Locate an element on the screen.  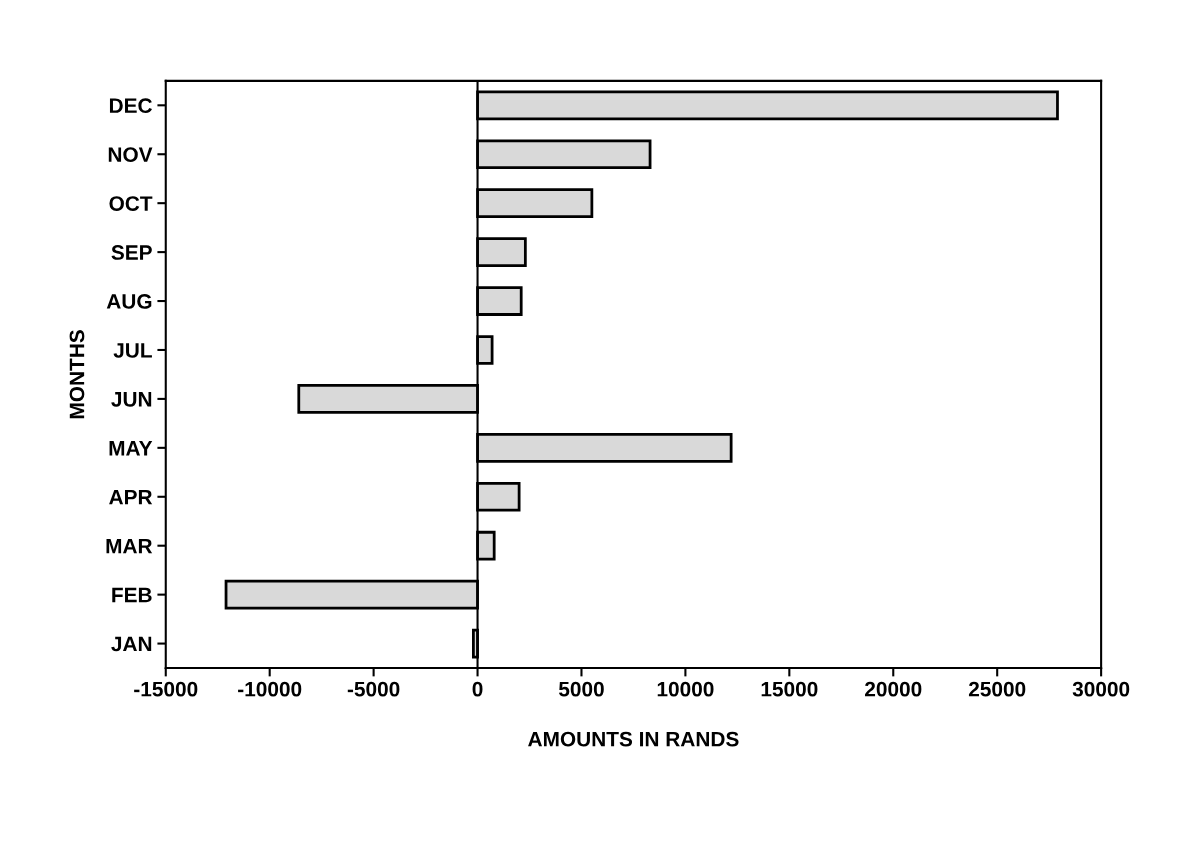
x-tick-label: 20000 is located at coordinates (893, 689).